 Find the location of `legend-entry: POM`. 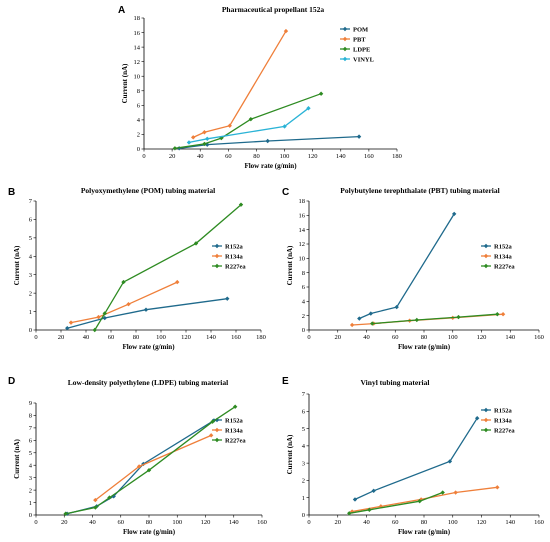

legend-entry: POM is located at coordinates (354, 29).